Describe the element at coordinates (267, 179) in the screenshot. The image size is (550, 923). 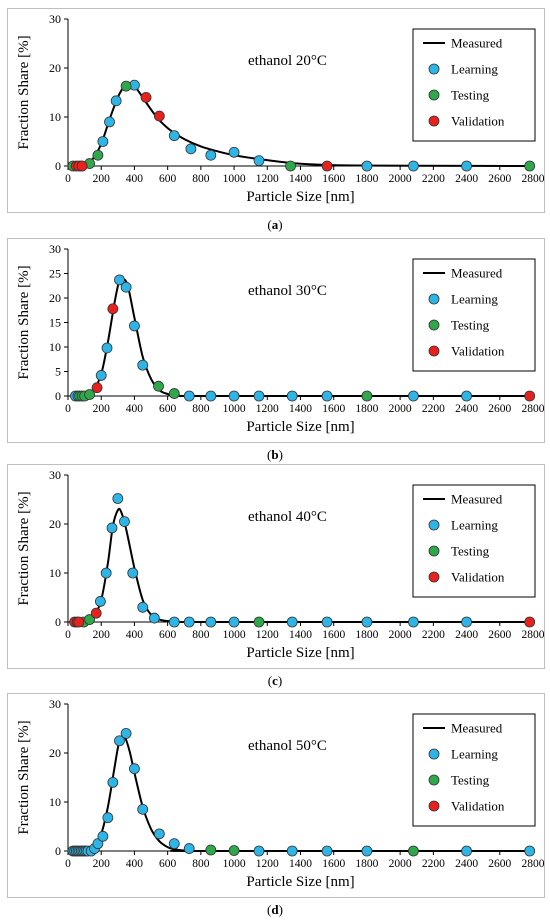
I see `x-tick-label: 1200` at that location.